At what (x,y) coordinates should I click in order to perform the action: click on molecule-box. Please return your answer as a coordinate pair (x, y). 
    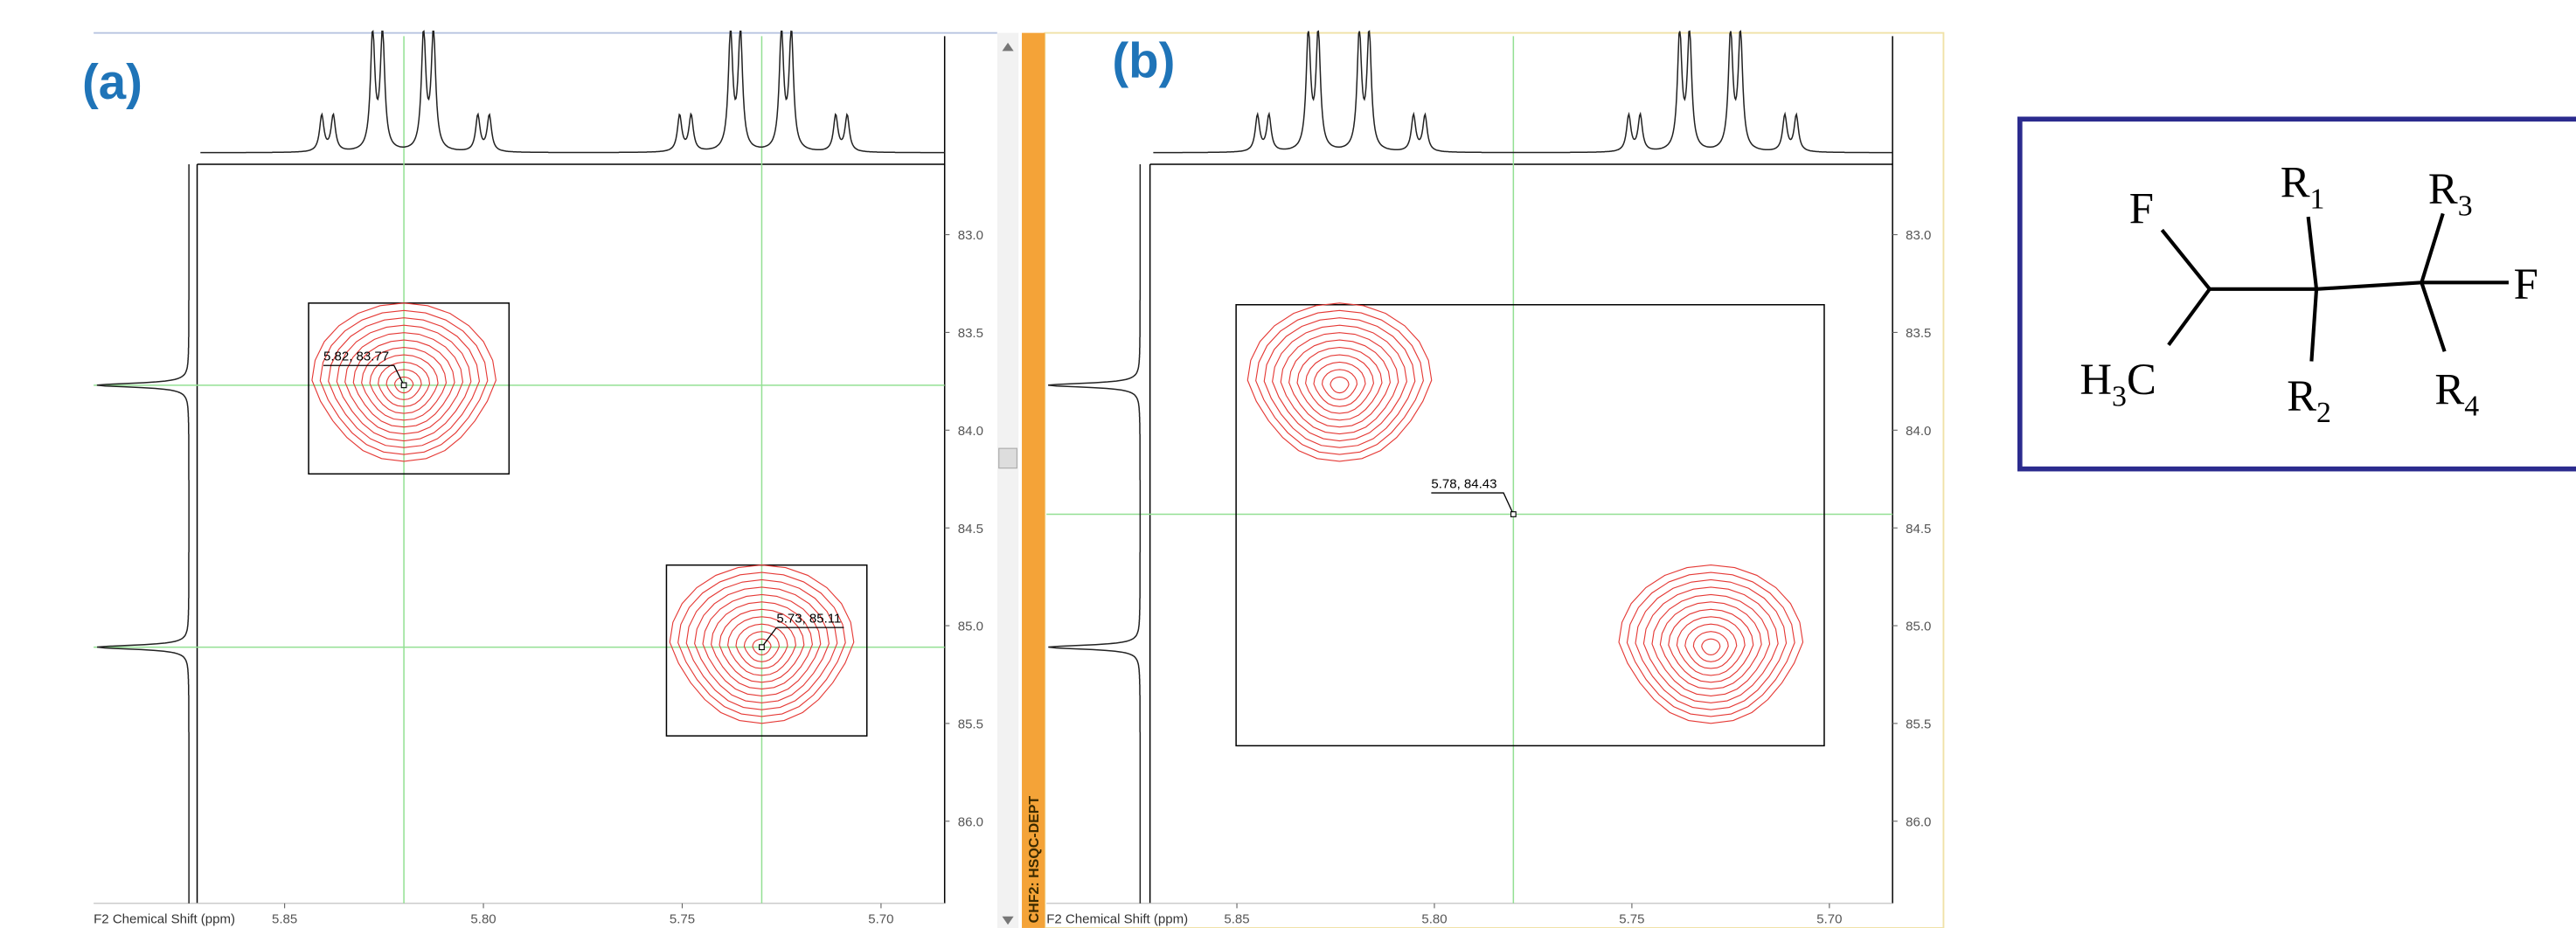
    Looking at the image, I should click on (2296, 294).